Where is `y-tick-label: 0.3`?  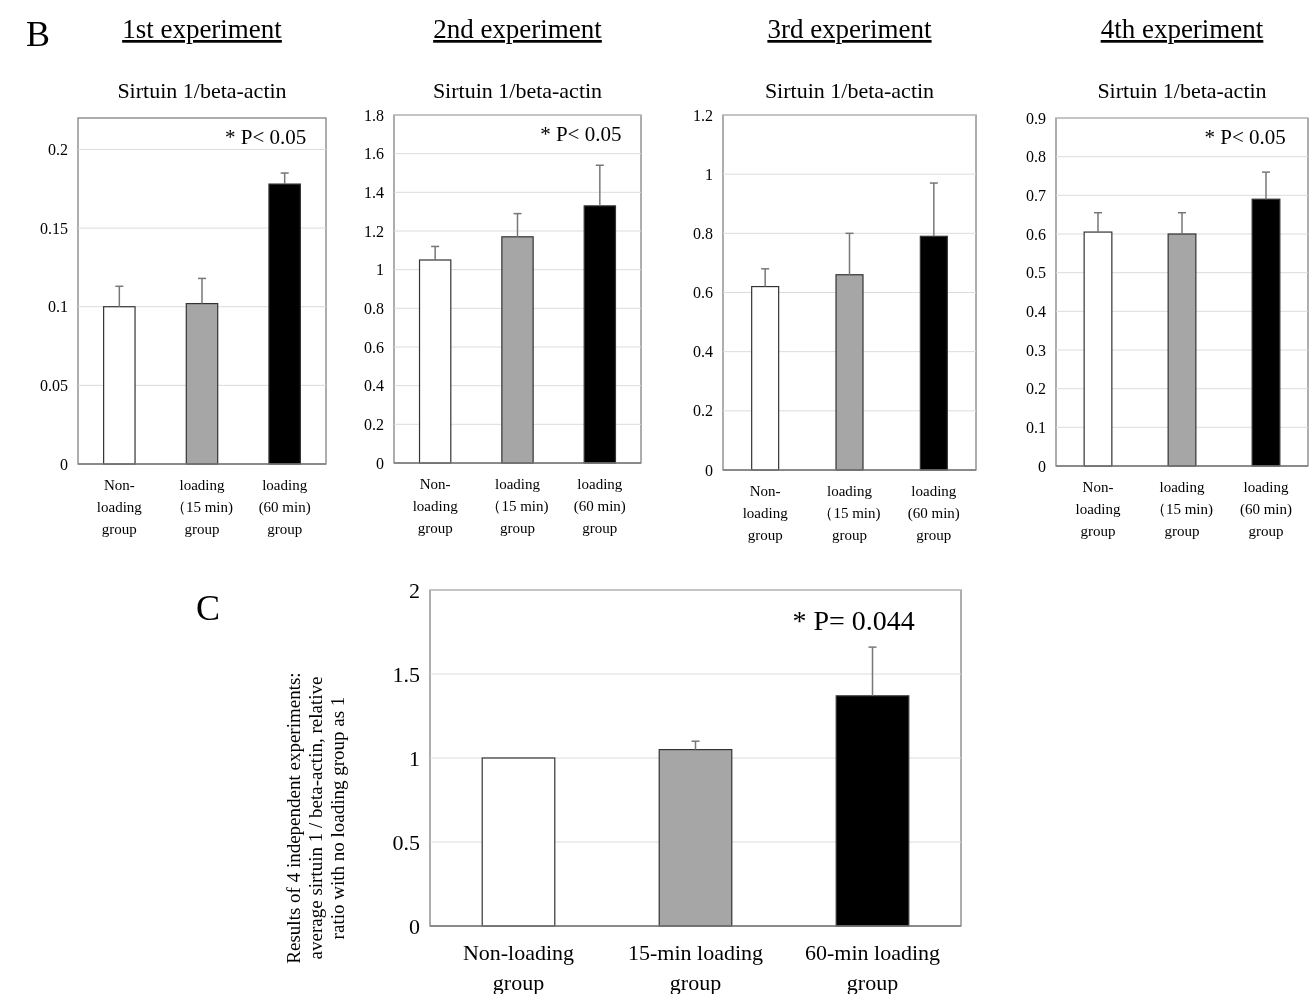
y-tick-label: 0.3 is located at coordinates (1036, 350).